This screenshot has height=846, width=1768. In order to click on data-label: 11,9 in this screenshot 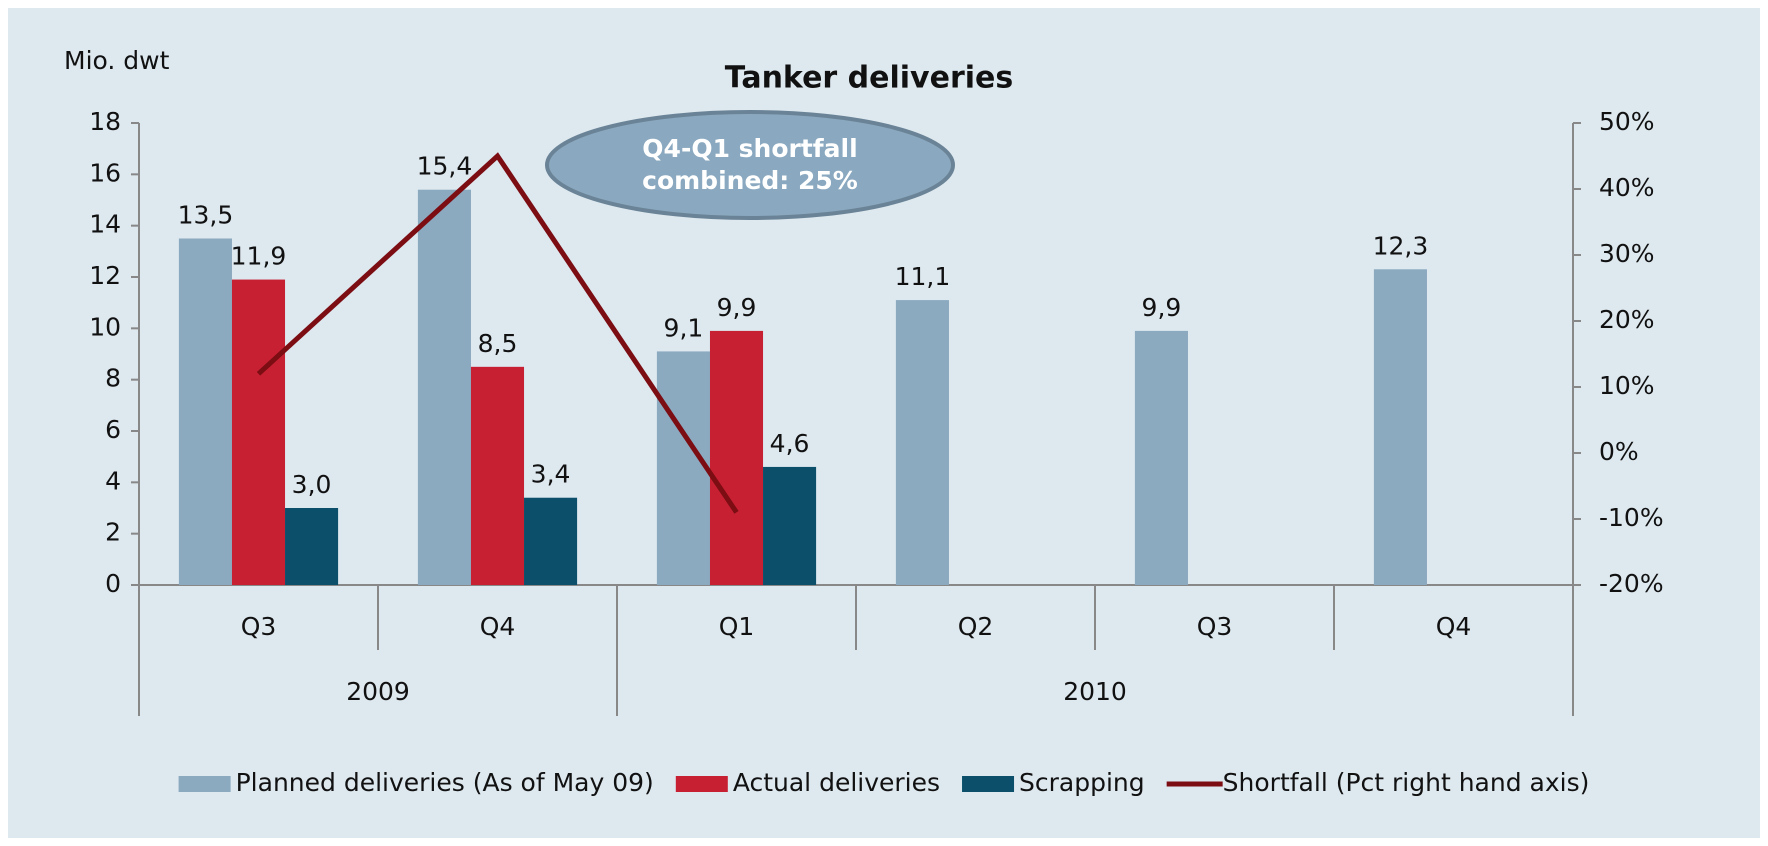, I will do `click(259, 256)`.